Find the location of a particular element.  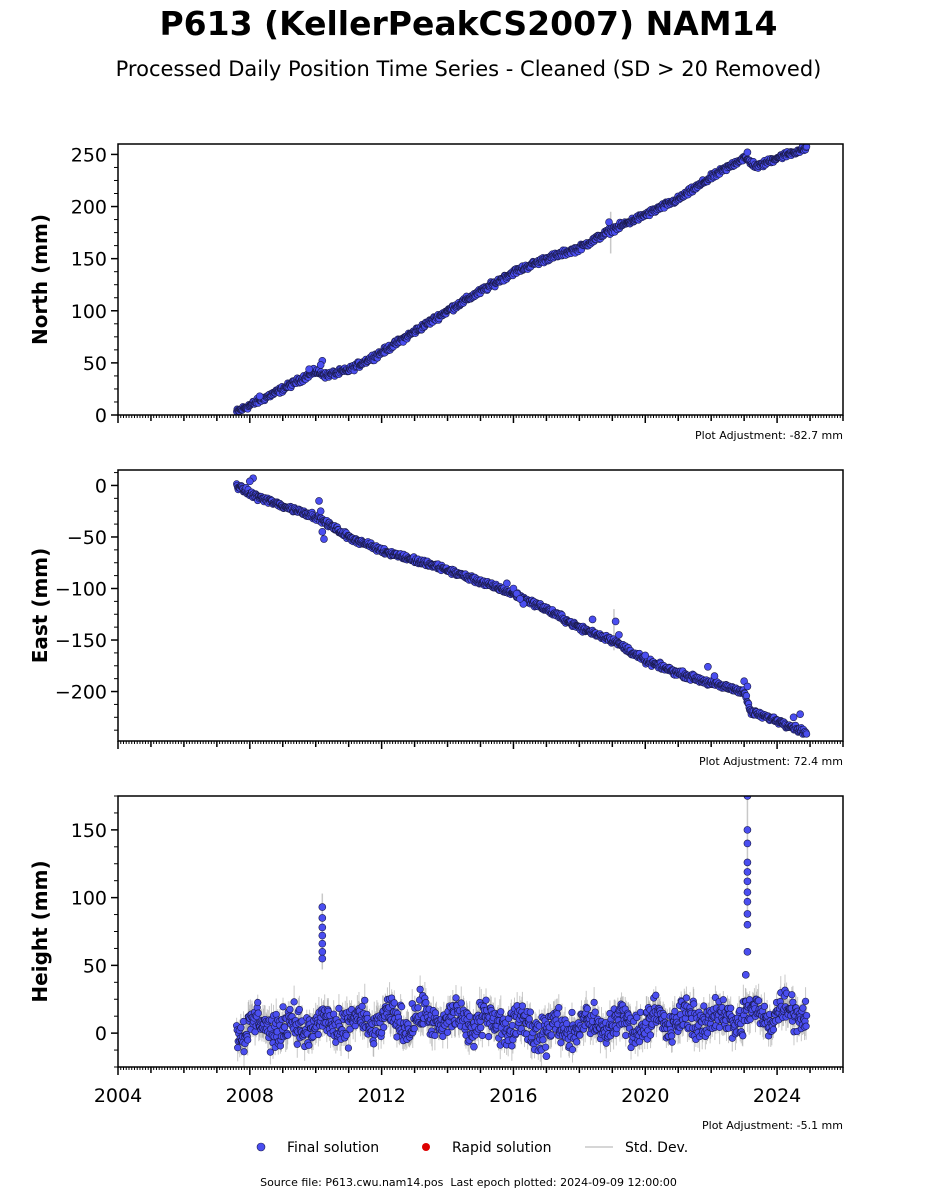

page-title: P613 (KellerPeakCS2007) NAM14 is located at coordinates (468, 23).